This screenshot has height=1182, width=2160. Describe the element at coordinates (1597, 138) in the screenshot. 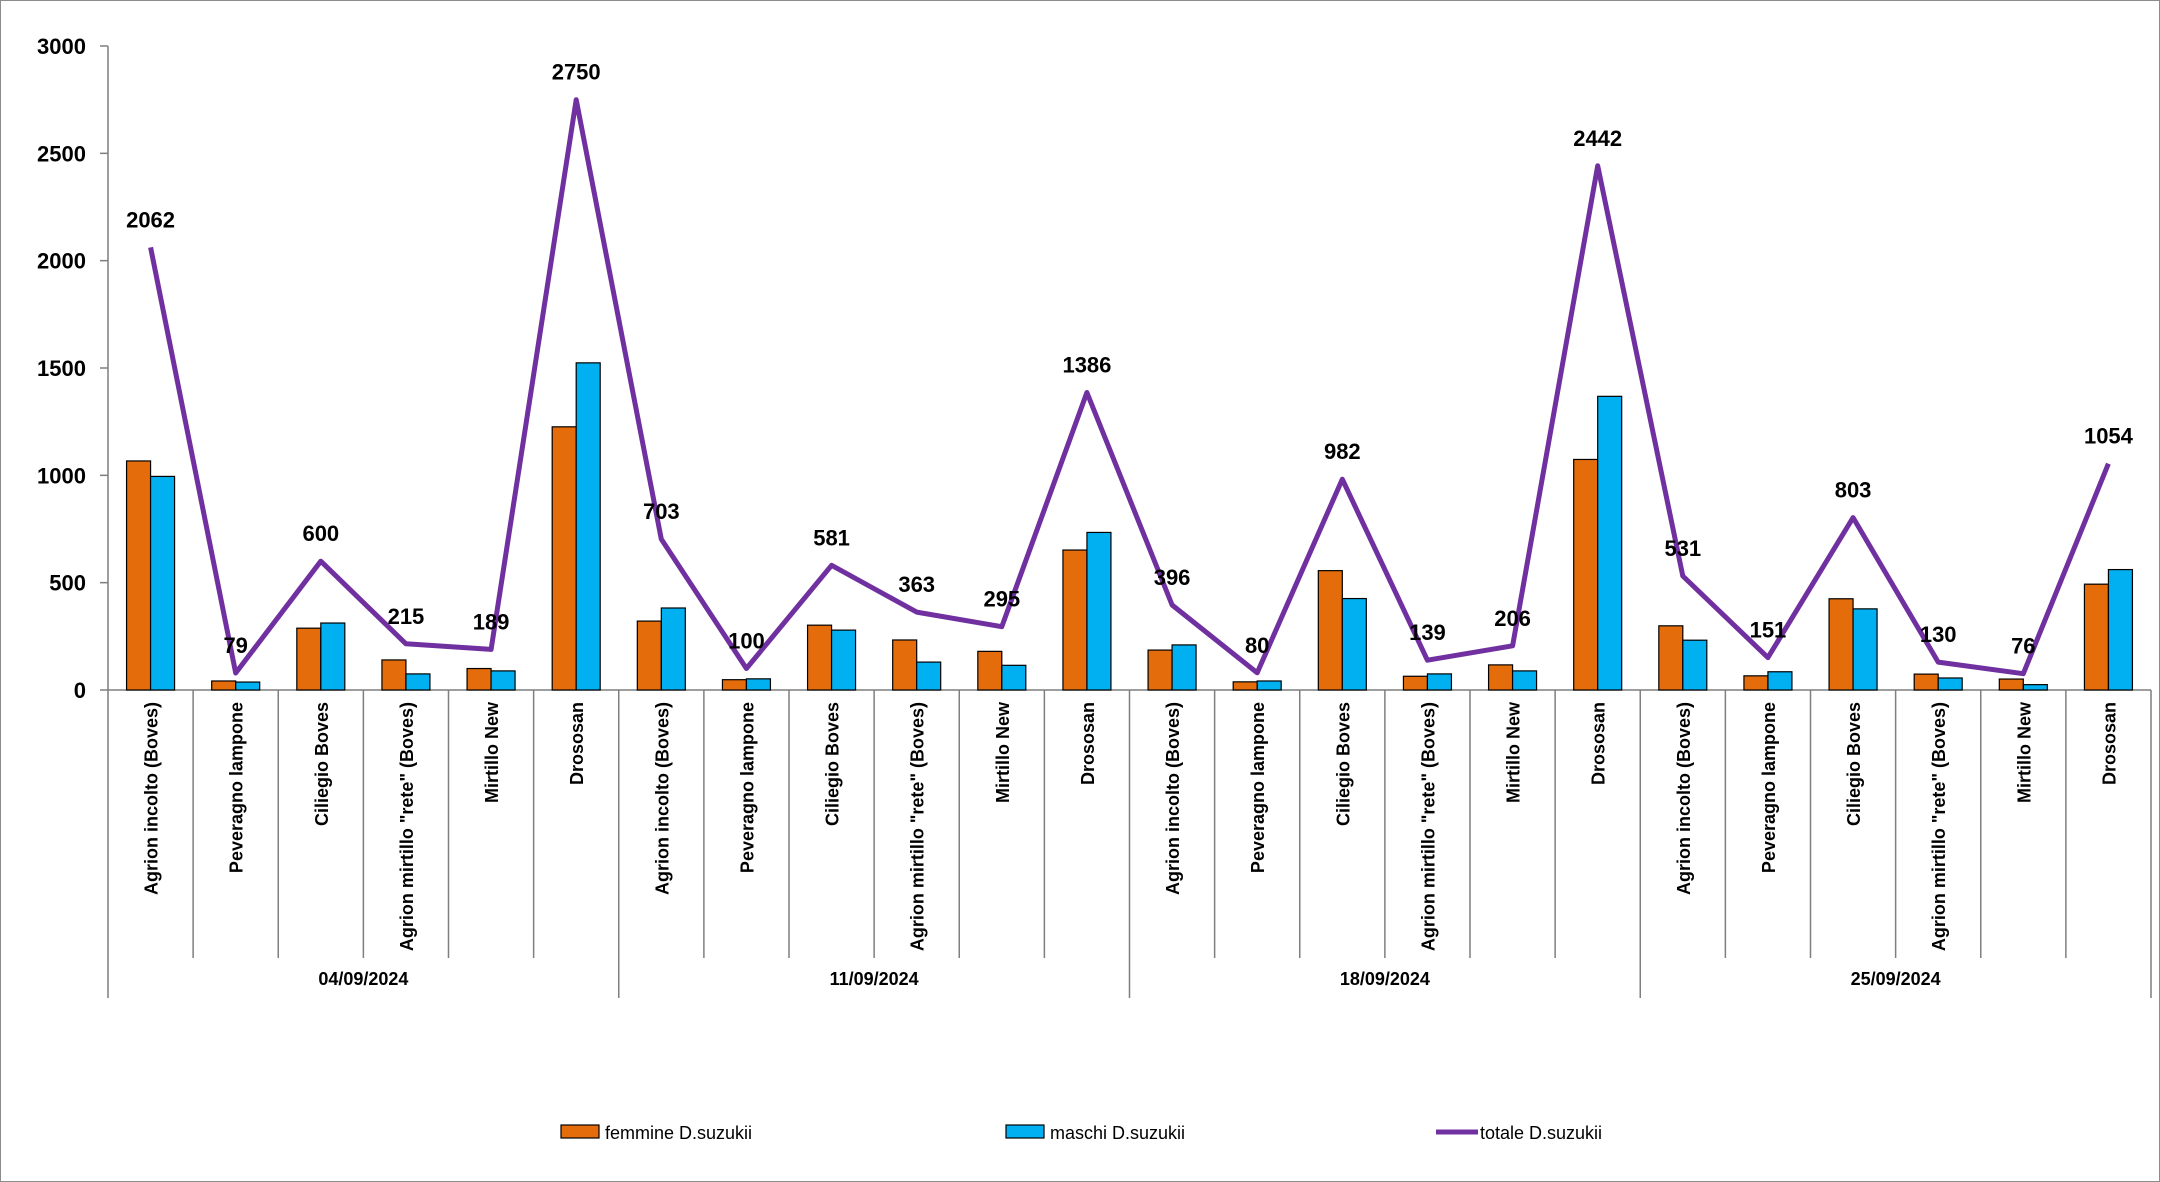

I see `data-label: 2442` at that location.